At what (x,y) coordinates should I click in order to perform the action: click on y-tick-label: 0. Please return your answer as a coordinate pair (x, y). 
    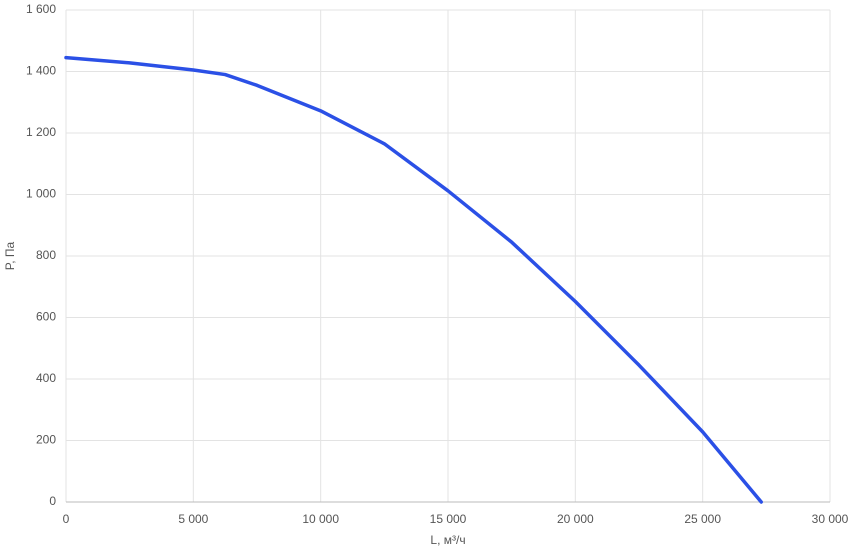
    Looking at the image, I should click on (52, 501).